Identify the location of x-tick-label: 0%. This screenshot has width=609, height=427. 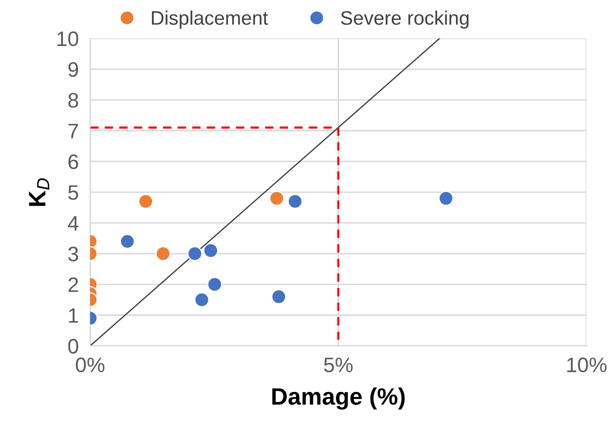
(90, 365).